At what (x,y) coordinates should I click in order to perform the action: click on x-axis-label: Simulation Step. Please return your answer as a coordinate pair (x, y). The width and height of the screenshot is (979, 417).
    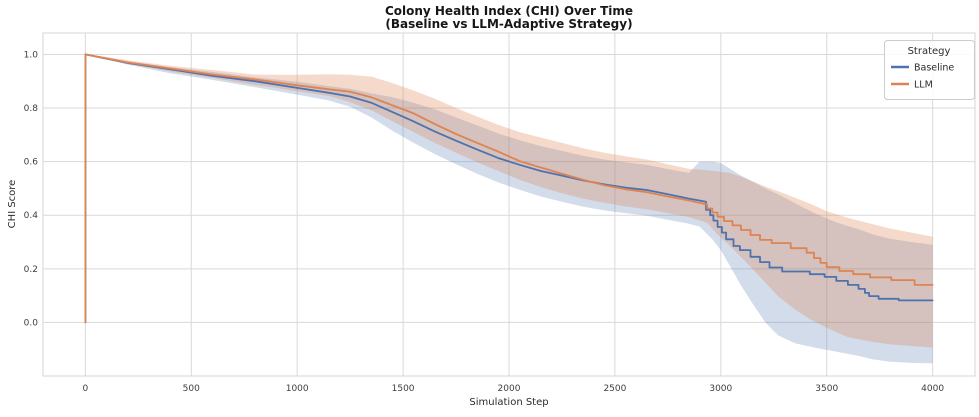
    Looking at the image, I should click on (508, 402).